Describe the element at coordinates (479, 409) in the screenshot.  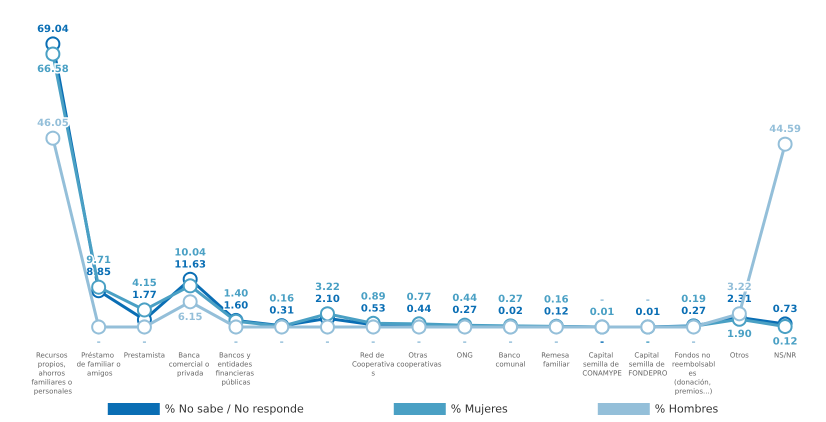
I see `legend-label: % Mujeres` at that location.